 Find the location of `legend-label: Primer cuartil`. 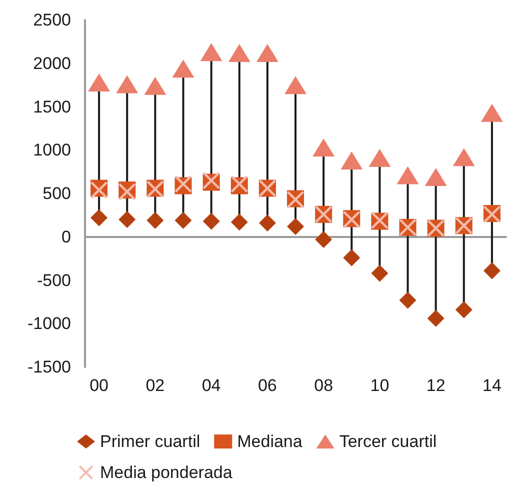

legend-label: Primer cuartil is located at coordinates (150, 441).